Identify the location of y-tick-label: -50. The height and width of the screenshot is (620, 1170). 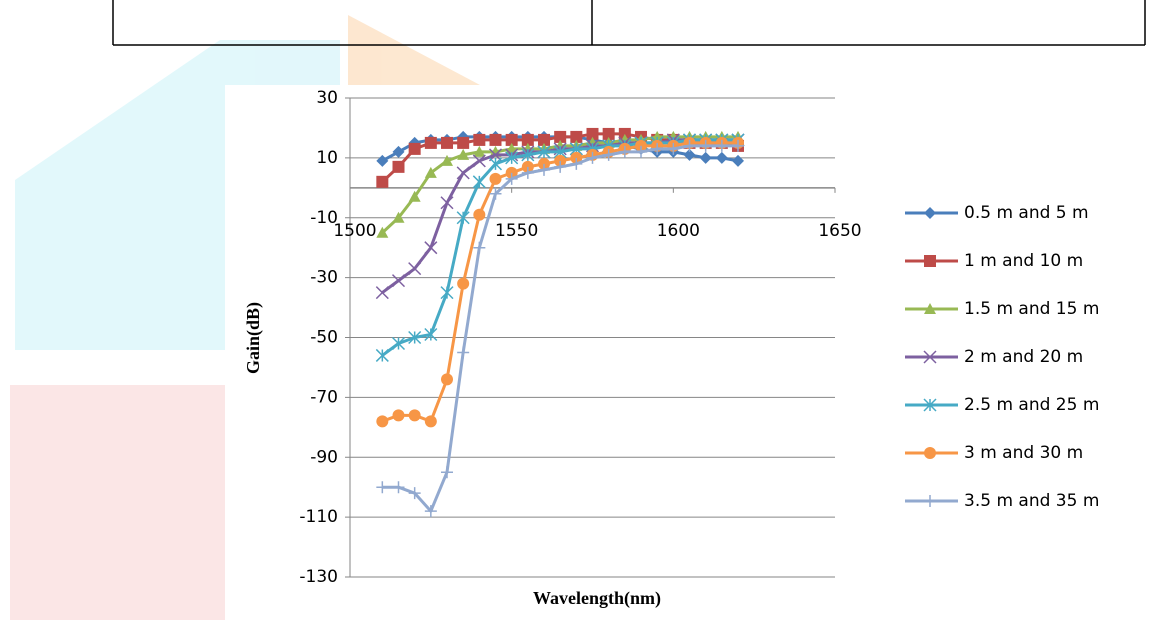
(324, 338).